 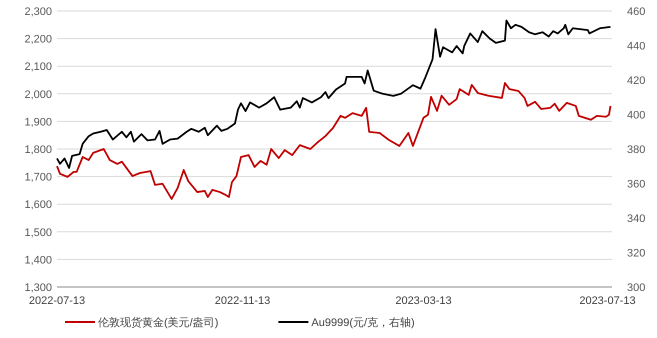 I want to click on y2-tick-label: 340, so click(x=636, y=219).